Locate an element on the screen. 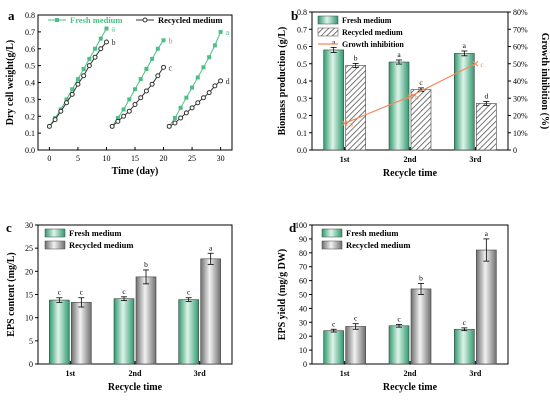  x-tick-label: 0 is located at coordinates (49, 158).